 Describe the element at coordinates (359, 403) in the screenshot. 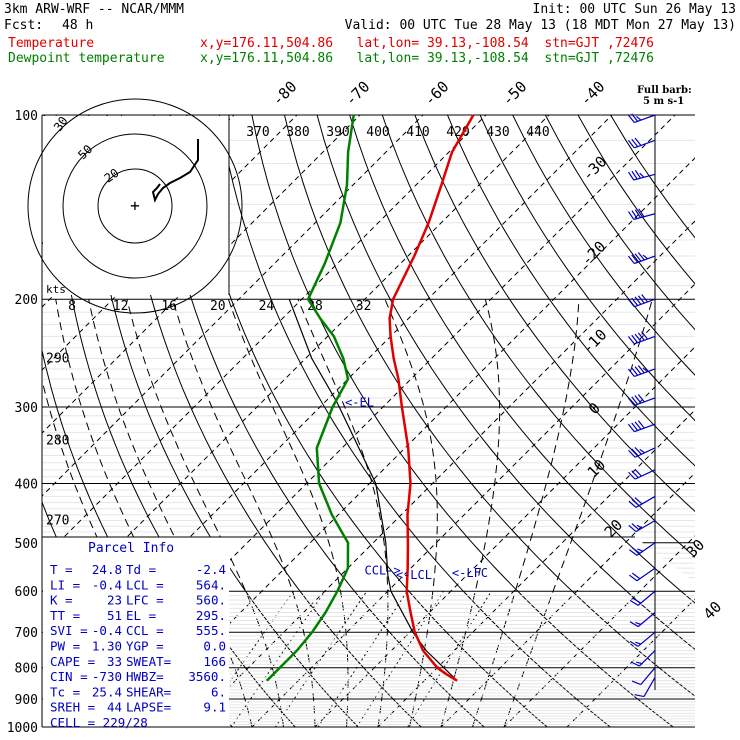

I see `level-marker: <-EL` at that location.